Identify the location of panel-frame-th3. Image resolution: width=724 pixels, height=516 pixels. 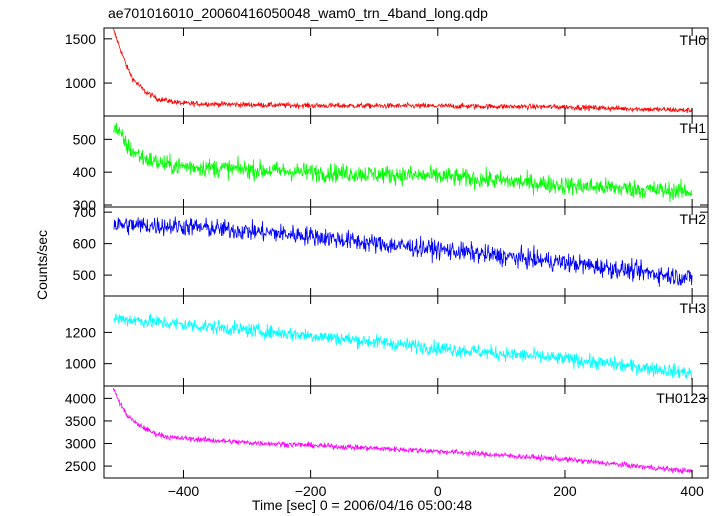
(406, 341).